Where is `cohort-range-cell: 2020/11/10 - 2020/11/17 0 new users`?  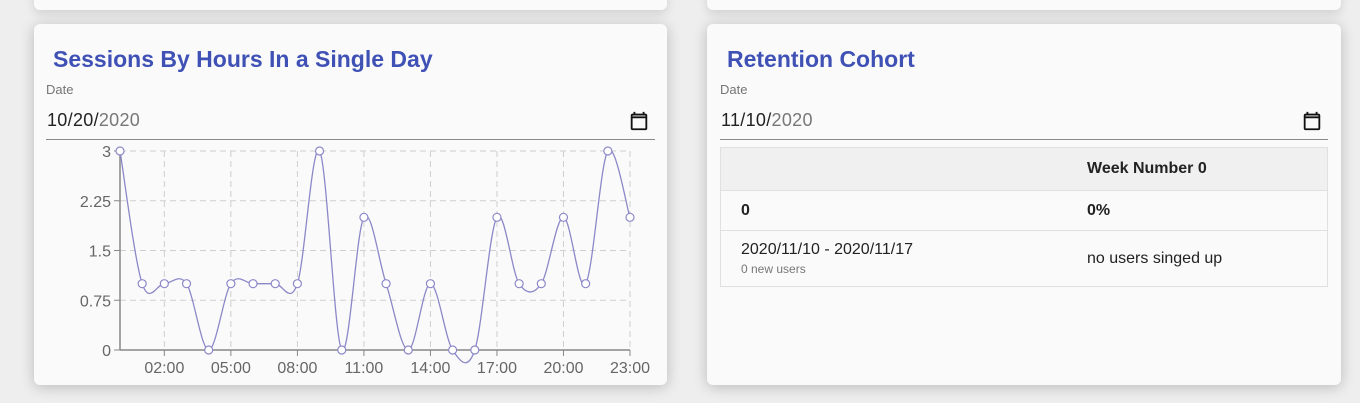 cohort-range-cell: 2020/11/10 - 2020/11/17 0 new users is located at coordinates (903, 258).